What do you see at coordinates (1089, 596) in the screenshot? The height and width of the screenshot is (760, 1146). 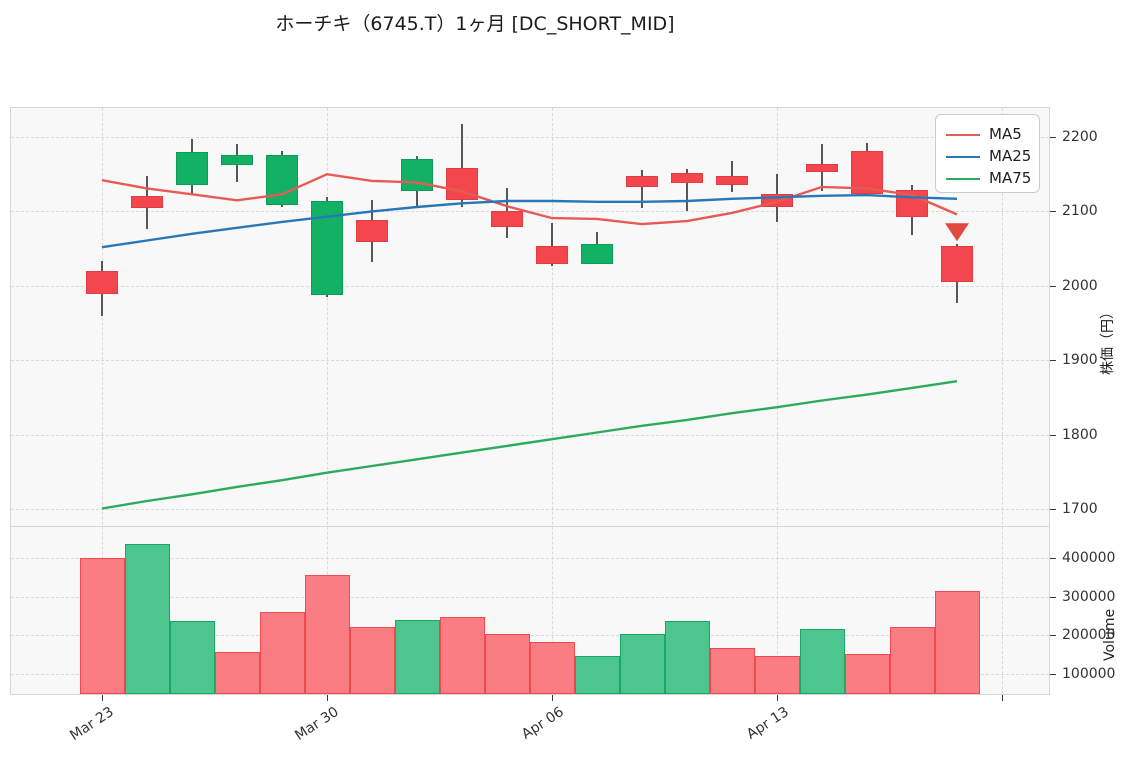 I see `volume-tick-label: 300000` at bounding box center [1089, 596].